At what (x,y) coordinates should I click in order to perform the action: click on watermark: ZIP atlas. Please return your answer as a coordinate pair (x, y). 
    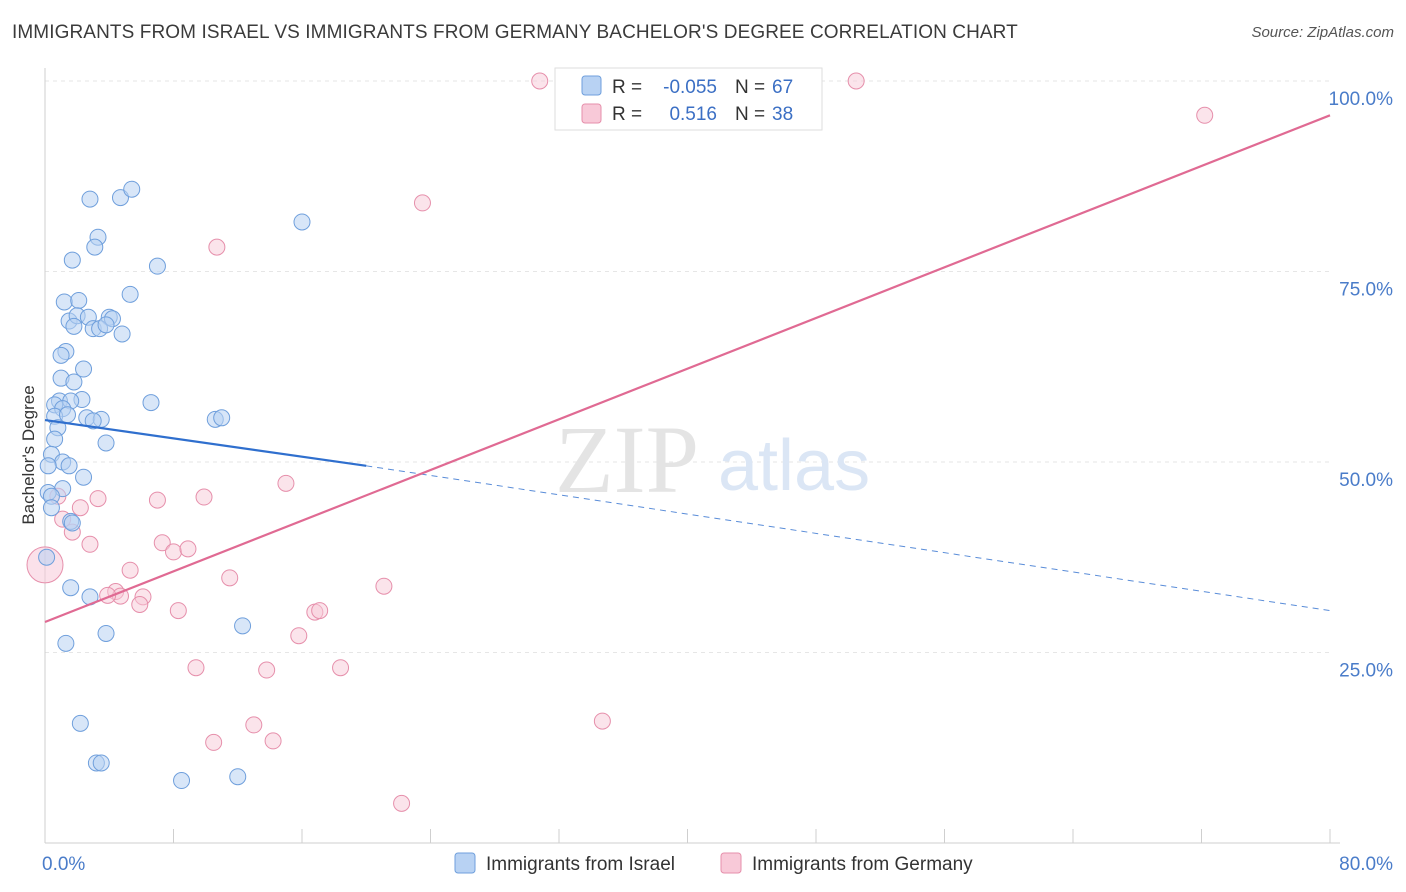
    Looking at the image, I should click on (712, 459).